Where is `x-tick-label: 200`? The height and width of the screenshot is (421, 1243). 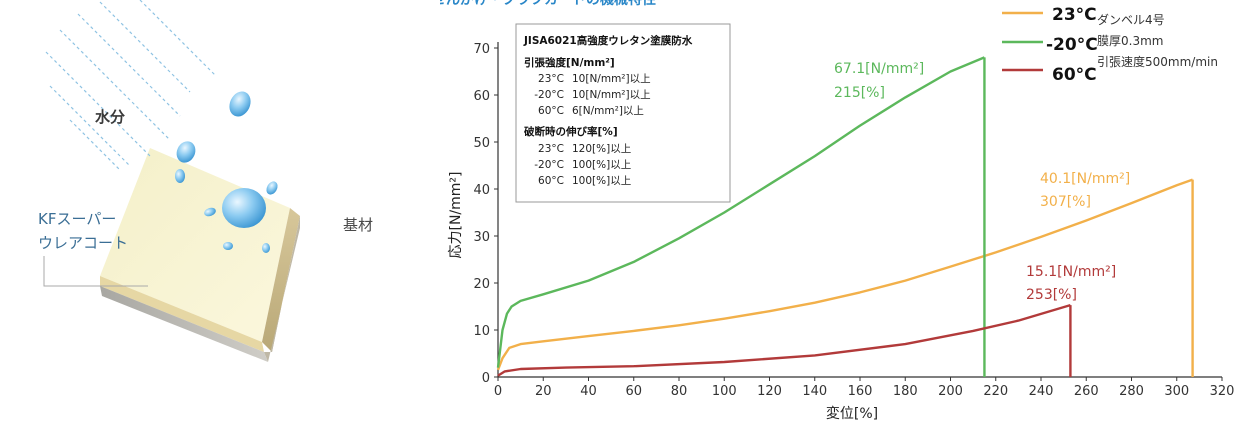 x-tick-label: 200 is located at coordinates (950, 391).